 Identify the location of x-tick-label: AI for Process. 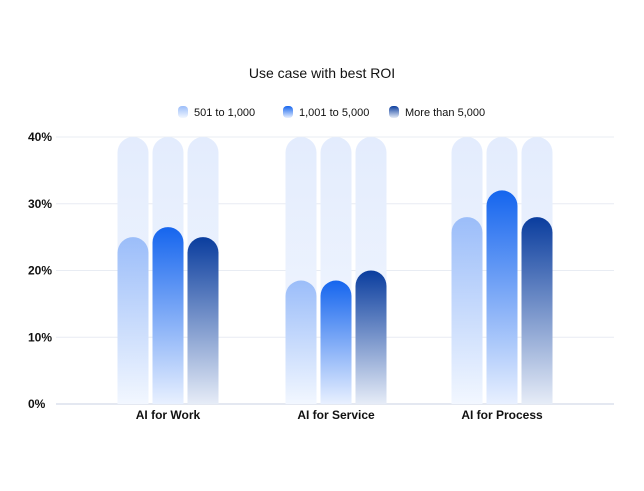
(502, 415).